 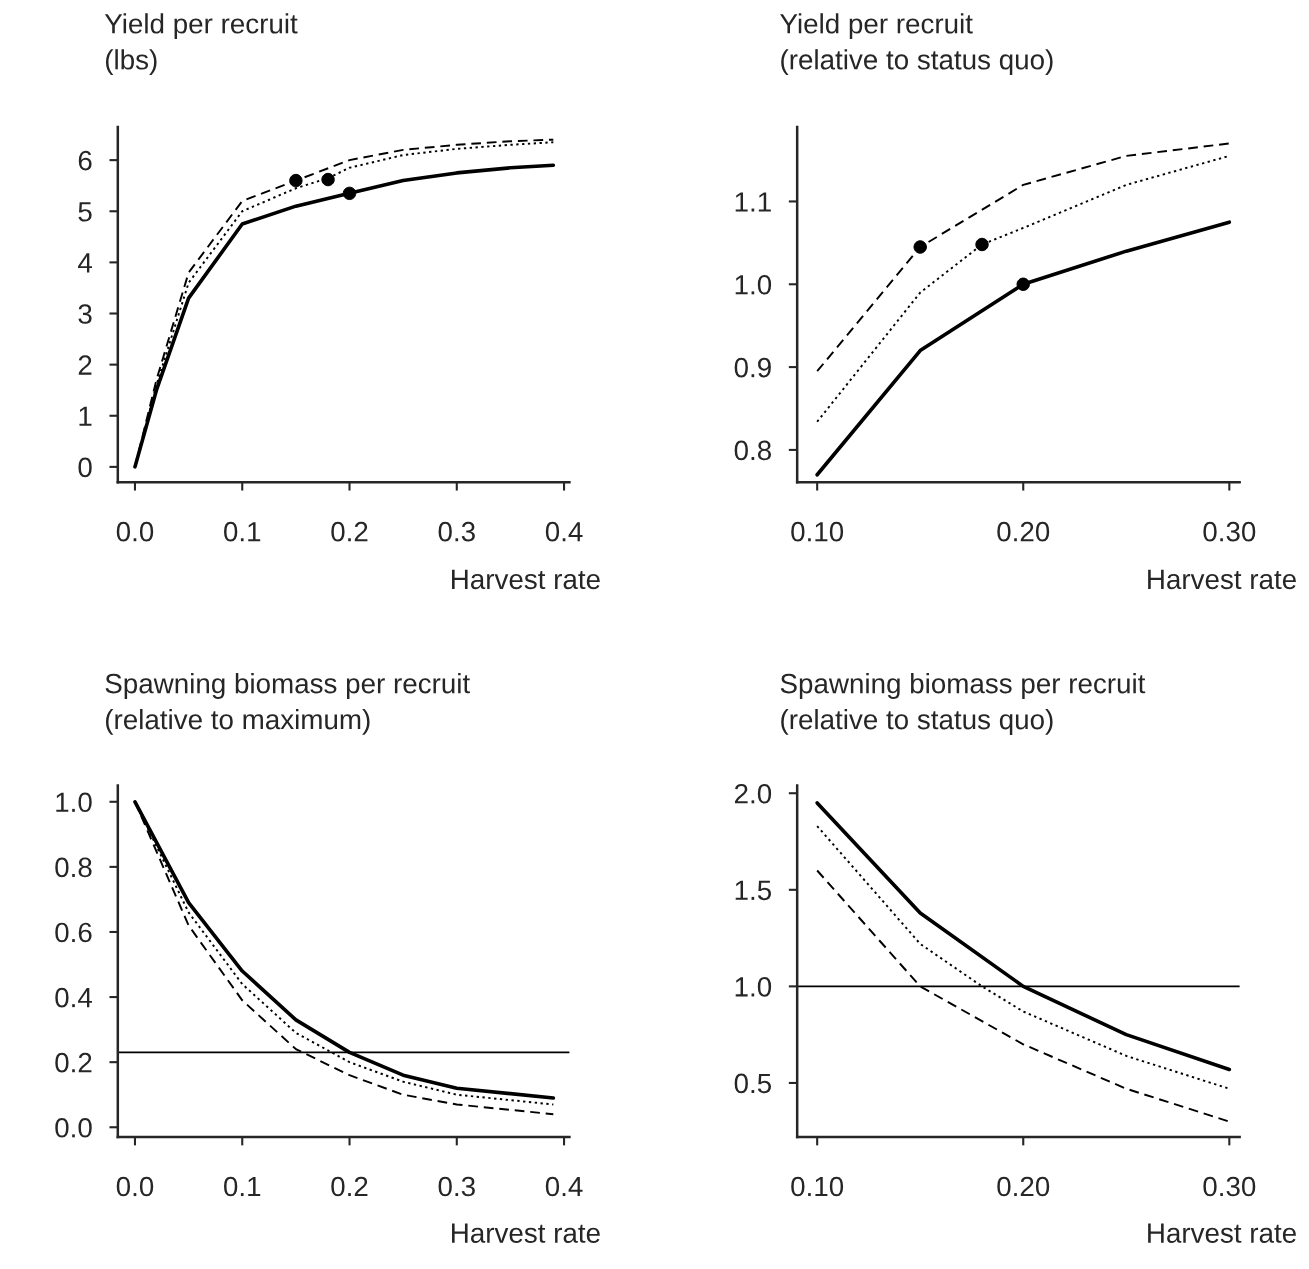 What do you see at coordinates (73, 997) in the screenshot?
I see `y-tick-label: 0.4` at bounding box center [73, 997].